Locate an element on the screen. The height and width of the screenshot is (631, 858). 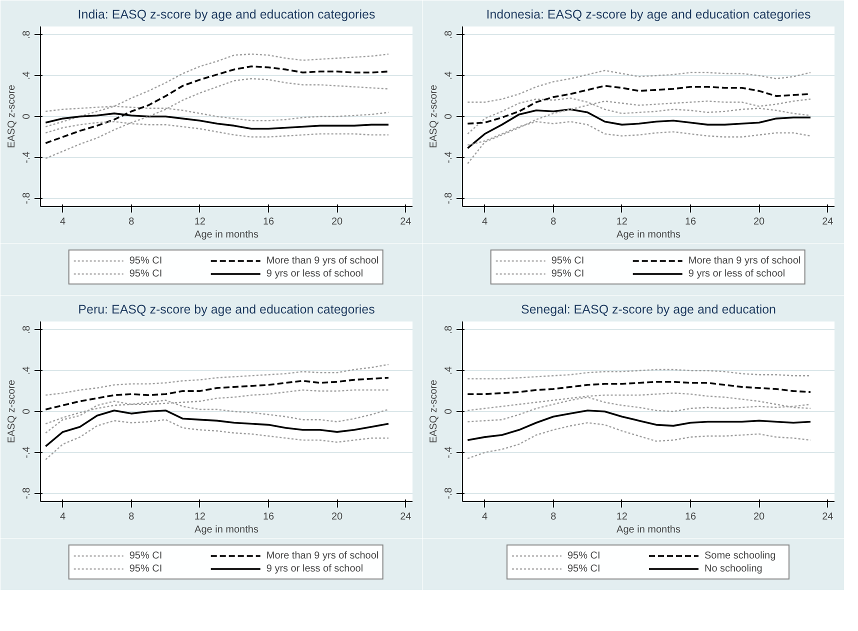
chart-title: Indonesia: EASQ z-score by age and education categories is located at coordinates (648, 15).